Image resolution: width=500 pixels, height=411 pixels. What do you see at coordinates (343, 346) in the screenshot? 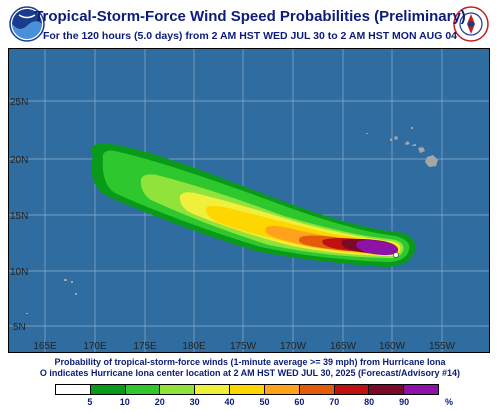
I see `lon-label: 165W` at bounding box center [343, 346].